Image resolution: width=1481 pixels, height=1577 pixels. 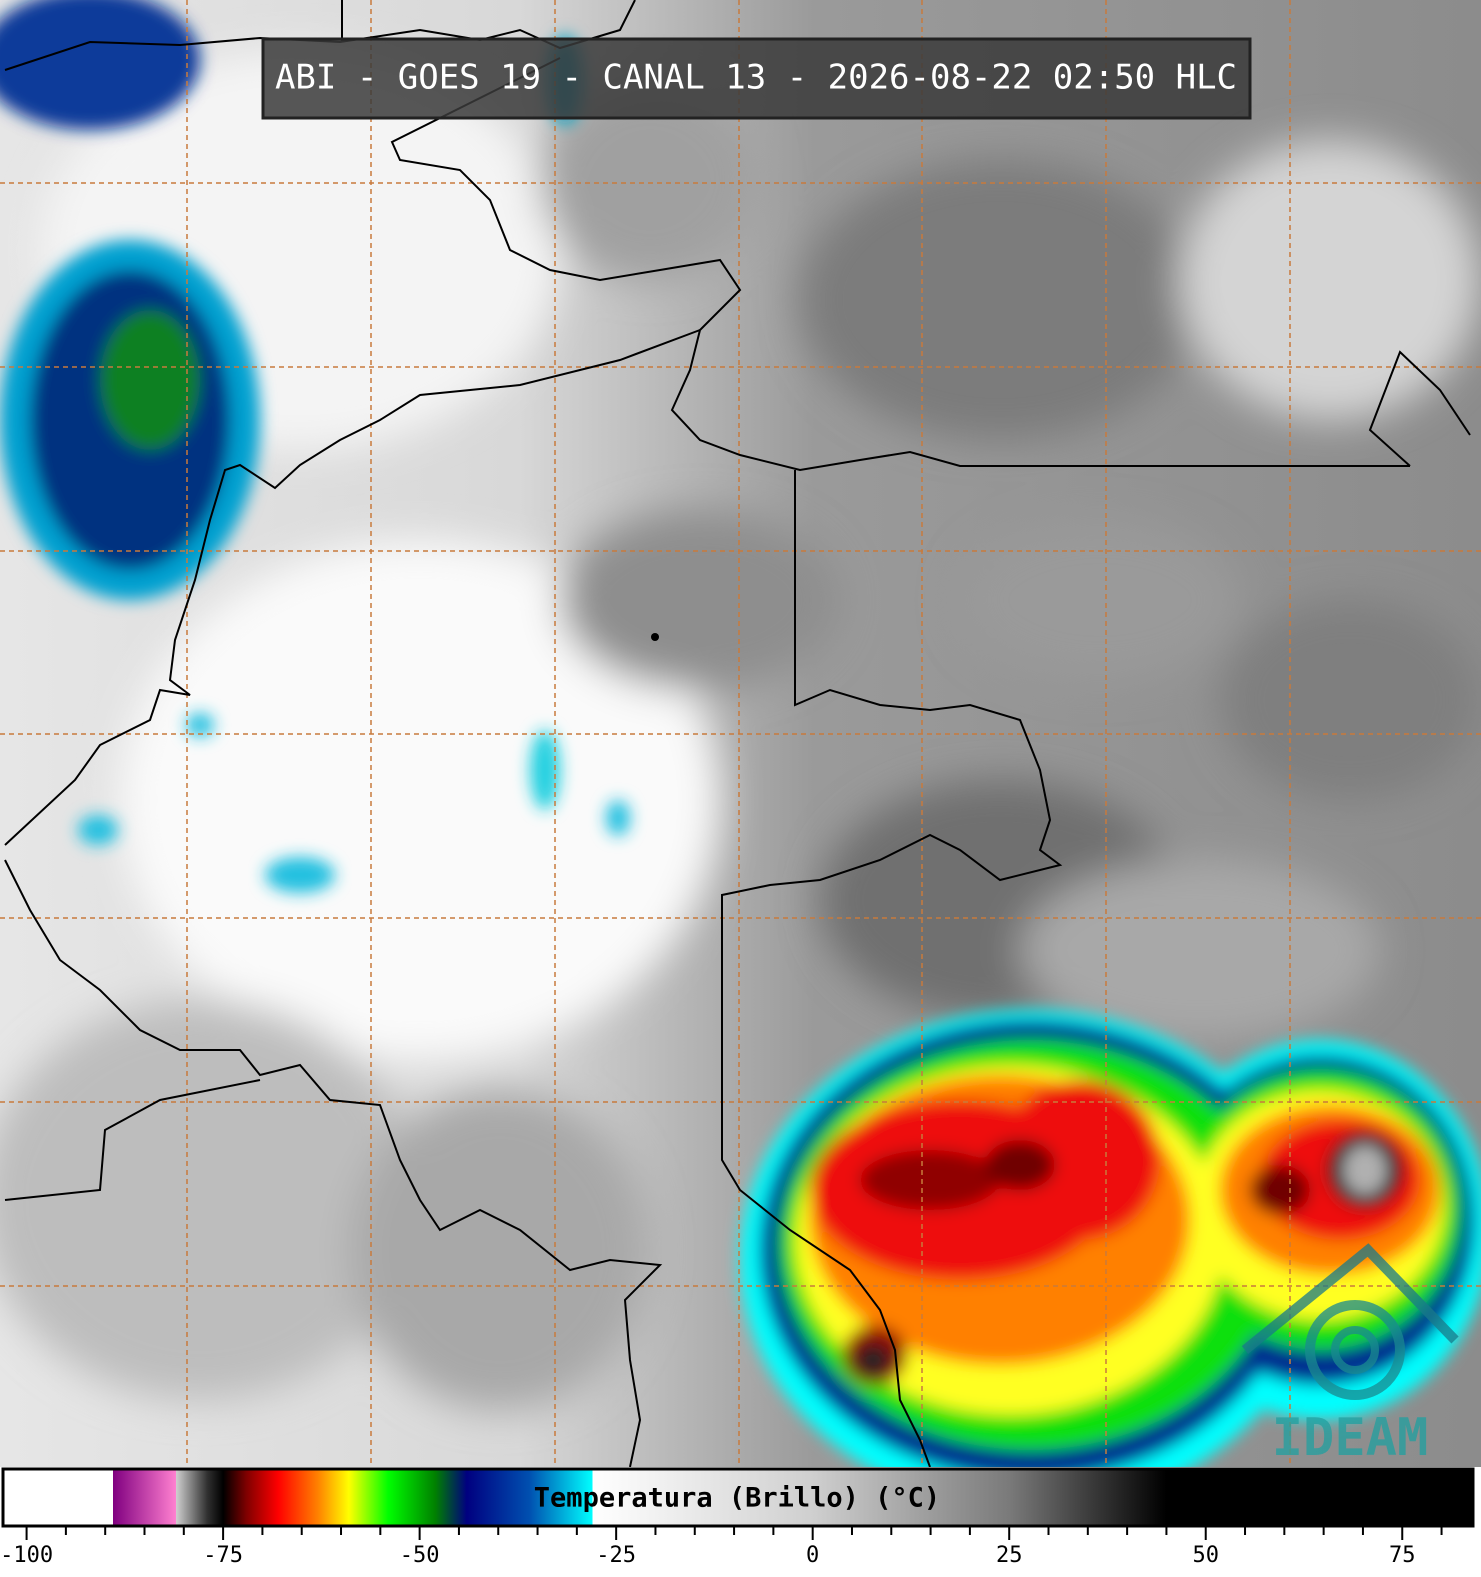 I want to click on tick-label: 75, so click(x=1402, y=1555).